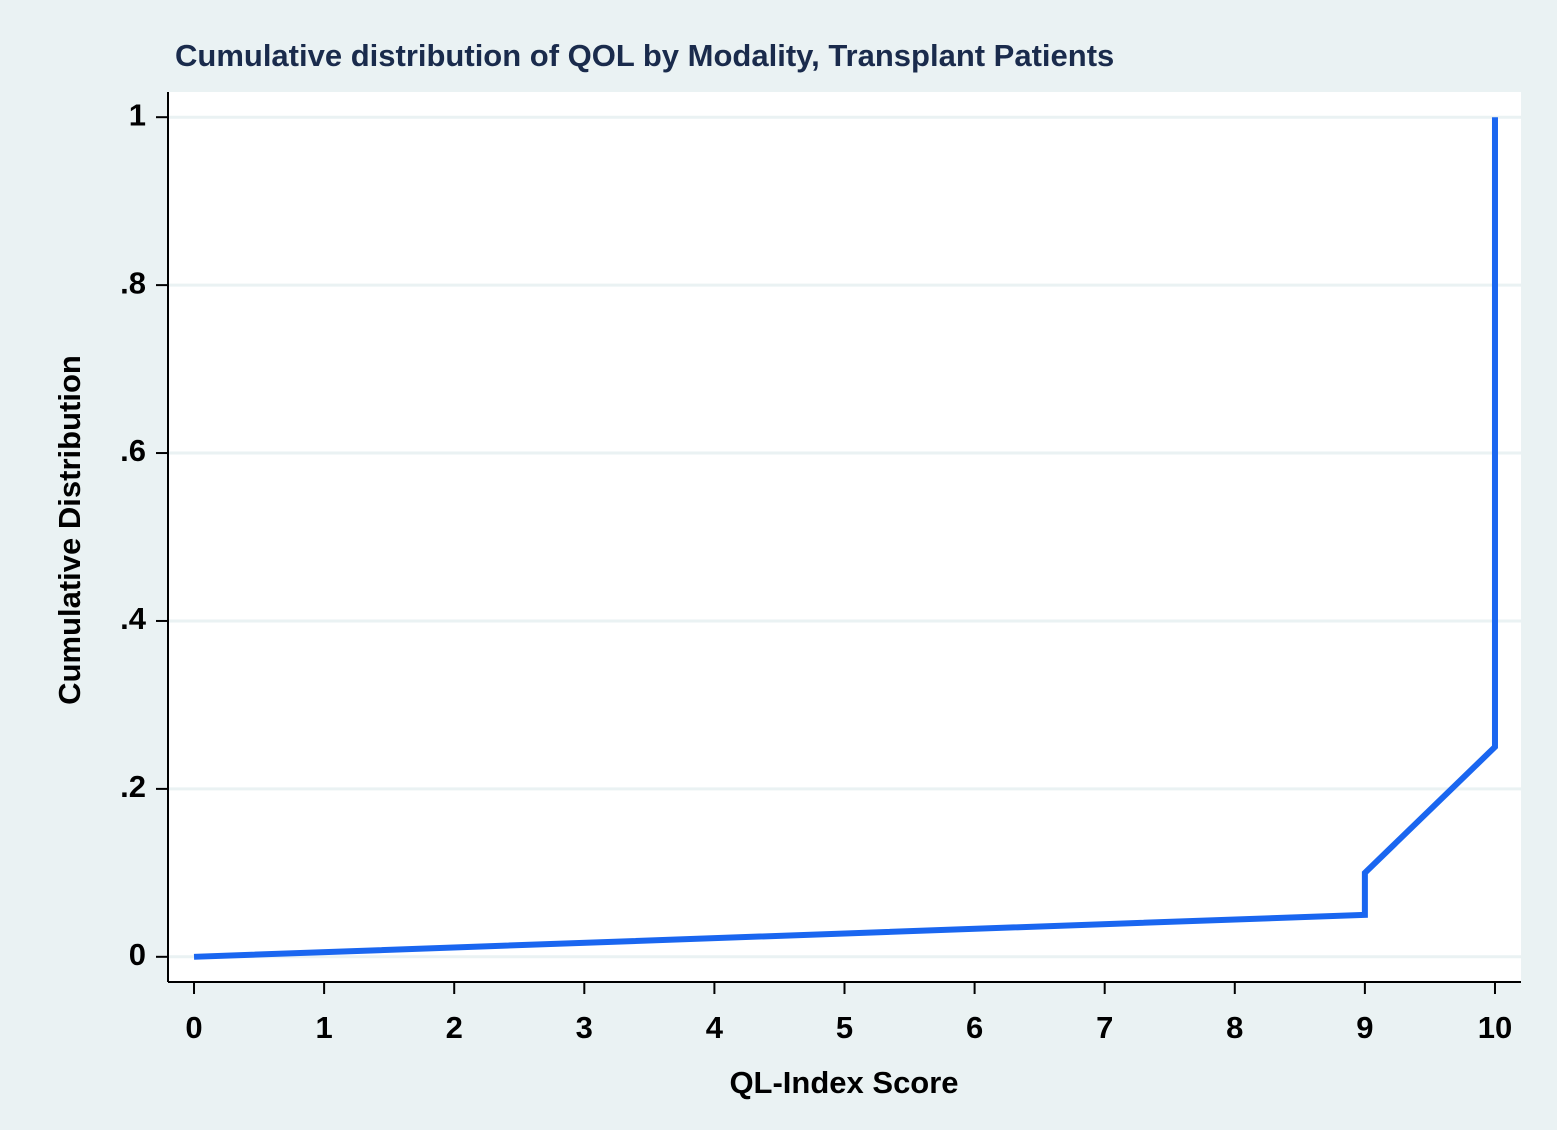 This screenshot has height=1130, width=1557. I want to click on x-axis-label: QL-Index Score, so click(843, 1082).